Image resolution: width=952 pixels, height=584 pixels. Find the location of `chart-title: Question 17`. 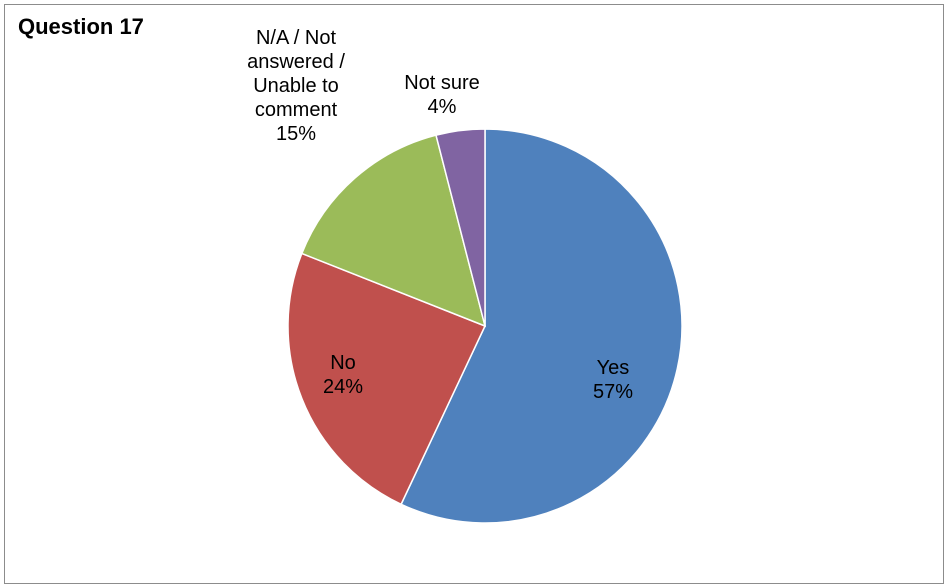

chart-title: Question 17 is located at coordinates (81, 26).